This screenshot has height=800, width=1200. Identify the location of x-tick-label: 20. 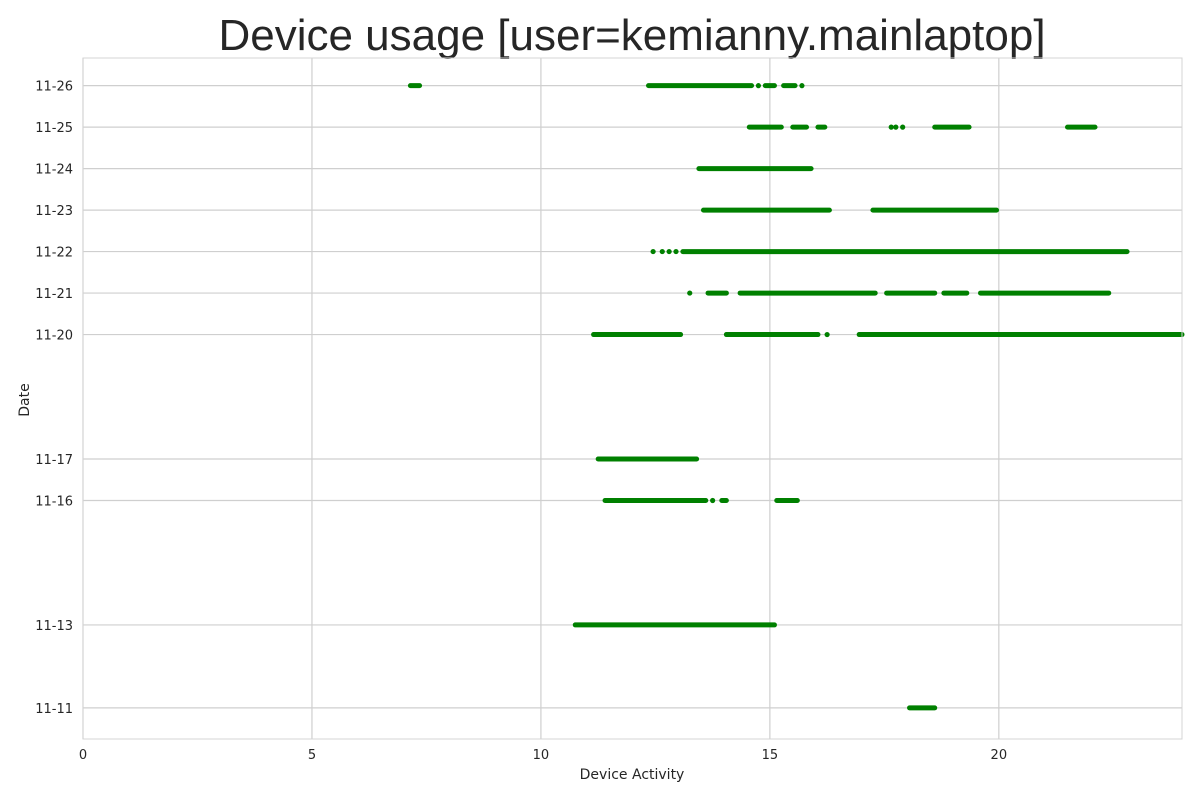
(999, 755).